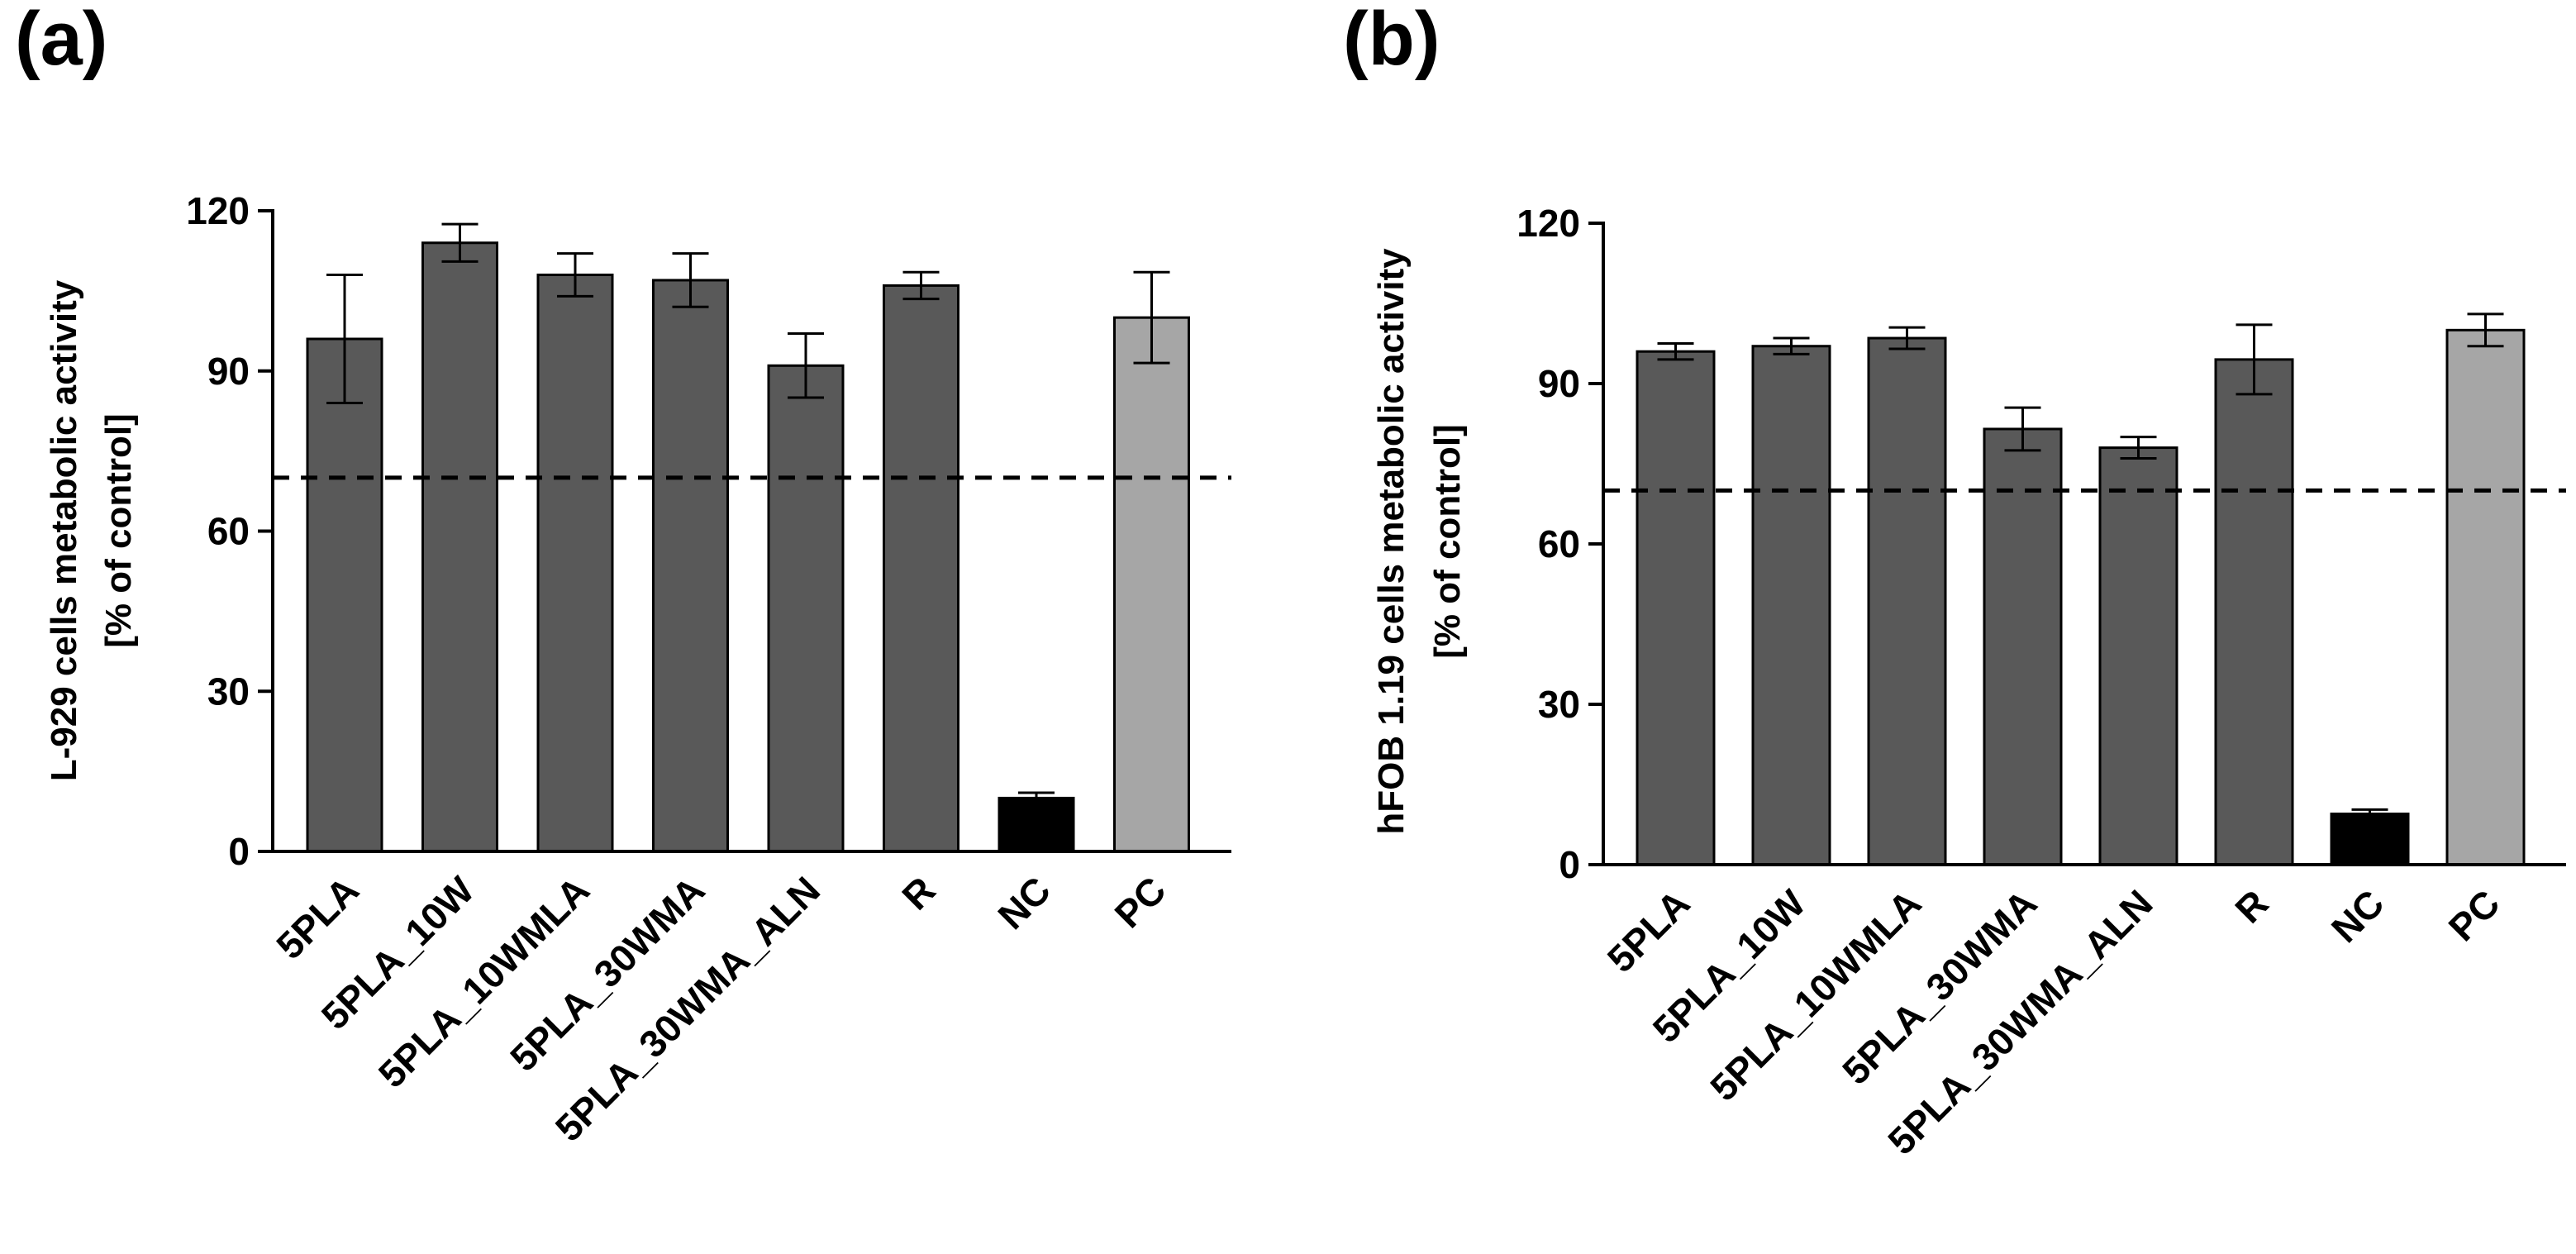 Image resolution: width=2576 pixels, height=1254 pixels. Describe the element at coordinates (1392, 40) in the screenshot. I see `panel-label: (b)` at that location.